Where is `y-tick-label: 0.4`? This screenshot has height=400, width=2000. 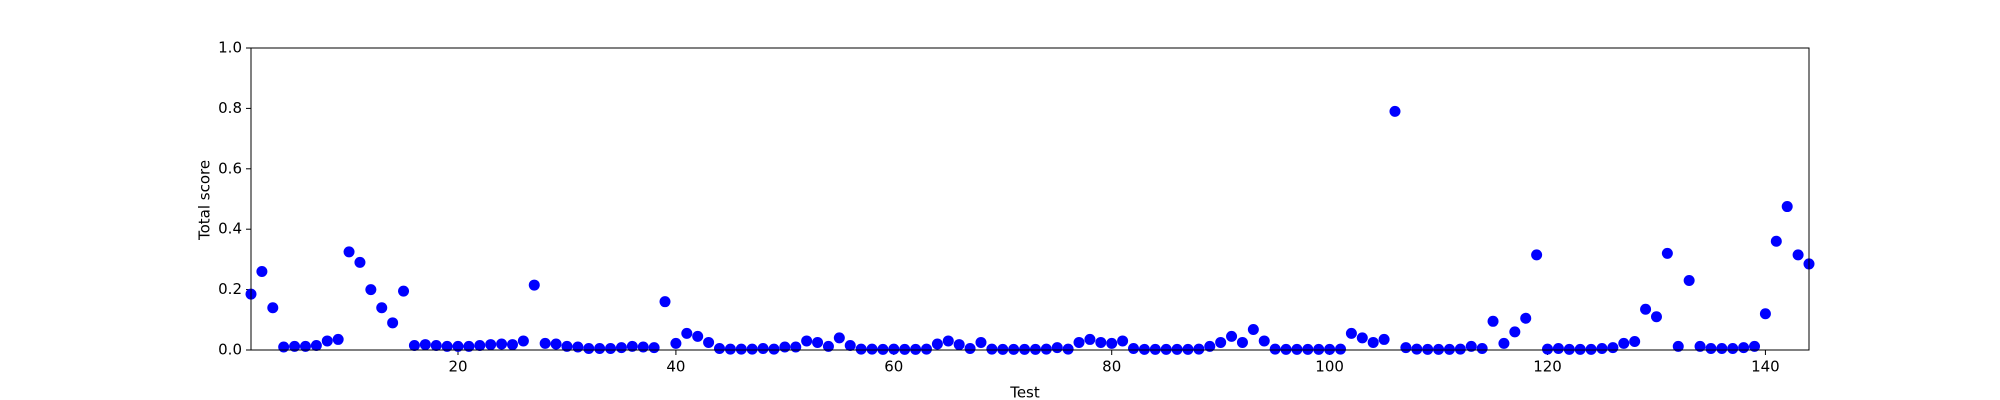 y-tick-label: 0.4 is located at coordinates (230, 229).